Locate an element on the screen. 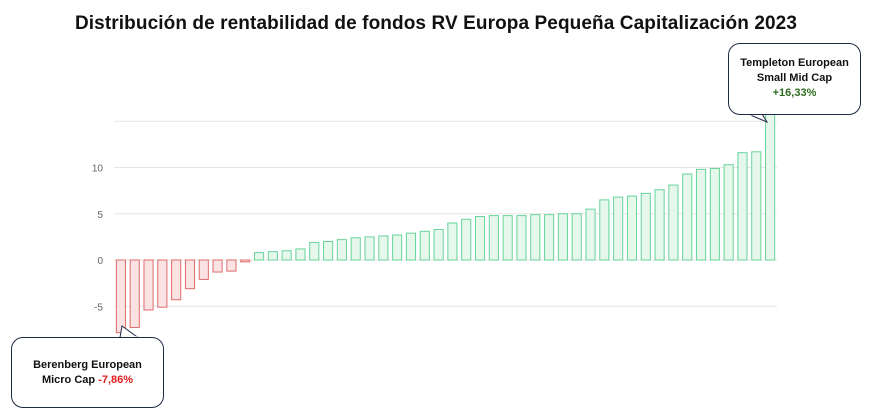  worst-fund-line2: Micro Cap -7,86% is located at coordinates (87, 380).